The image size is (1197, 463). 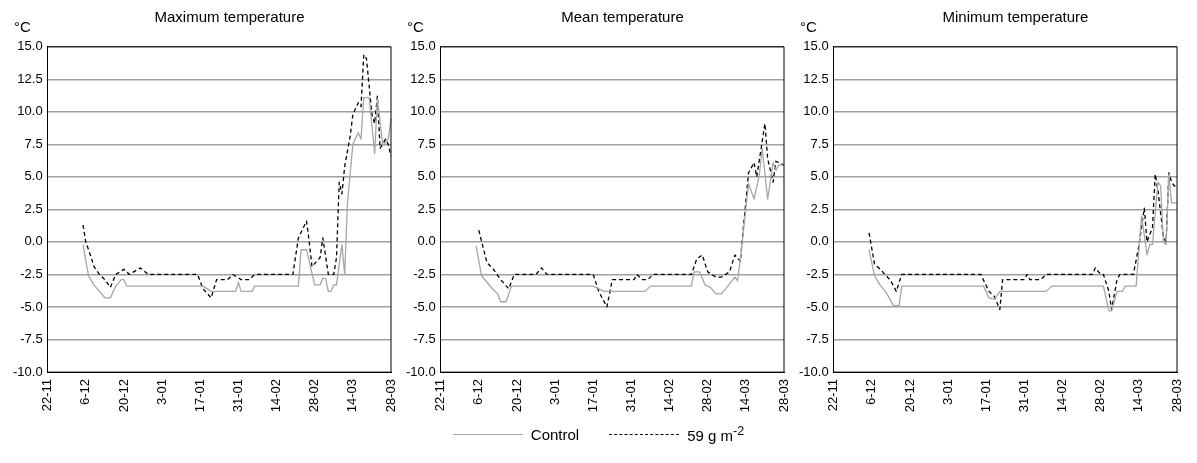 What do you see at coordinates (555, 434) in the screenshot?
I see `legend-label: Control` at bounding box center [555, 434].